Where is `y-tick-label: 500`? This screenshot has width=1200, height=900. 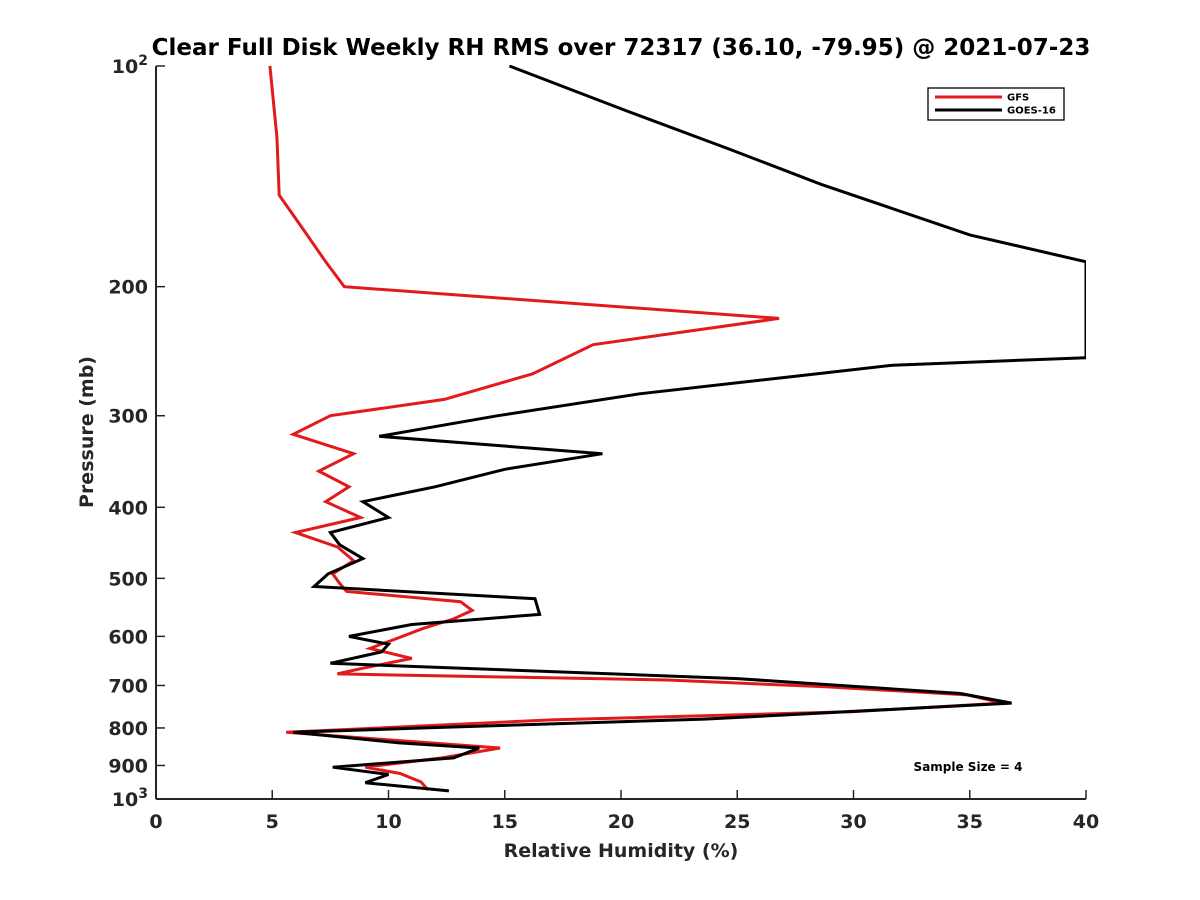
y-tick-label: 500 is located at coordinates (128, 579).